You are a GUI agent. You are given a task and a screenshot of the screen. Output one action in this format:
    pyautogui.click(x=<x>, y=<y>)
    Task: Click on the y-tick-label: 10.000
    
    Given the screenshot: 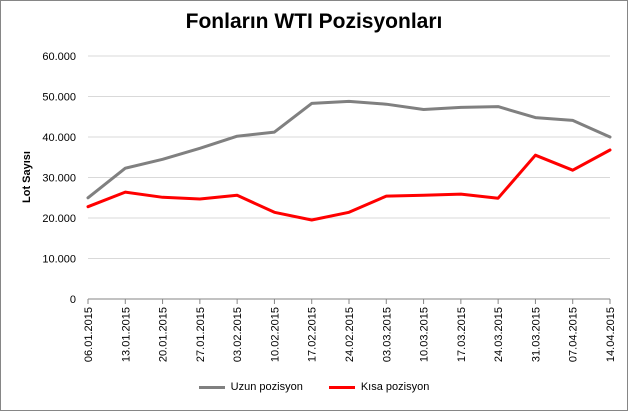 What is the action you would take?
    pyautogui.click(x=59, y=260)
    